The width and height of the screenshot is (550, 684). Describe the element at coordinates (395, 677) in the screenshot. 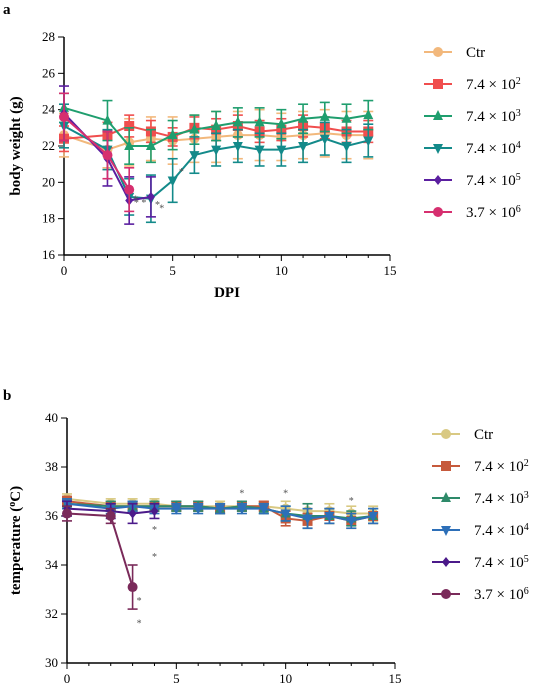

I see `x-tick-label: 15` at that location.